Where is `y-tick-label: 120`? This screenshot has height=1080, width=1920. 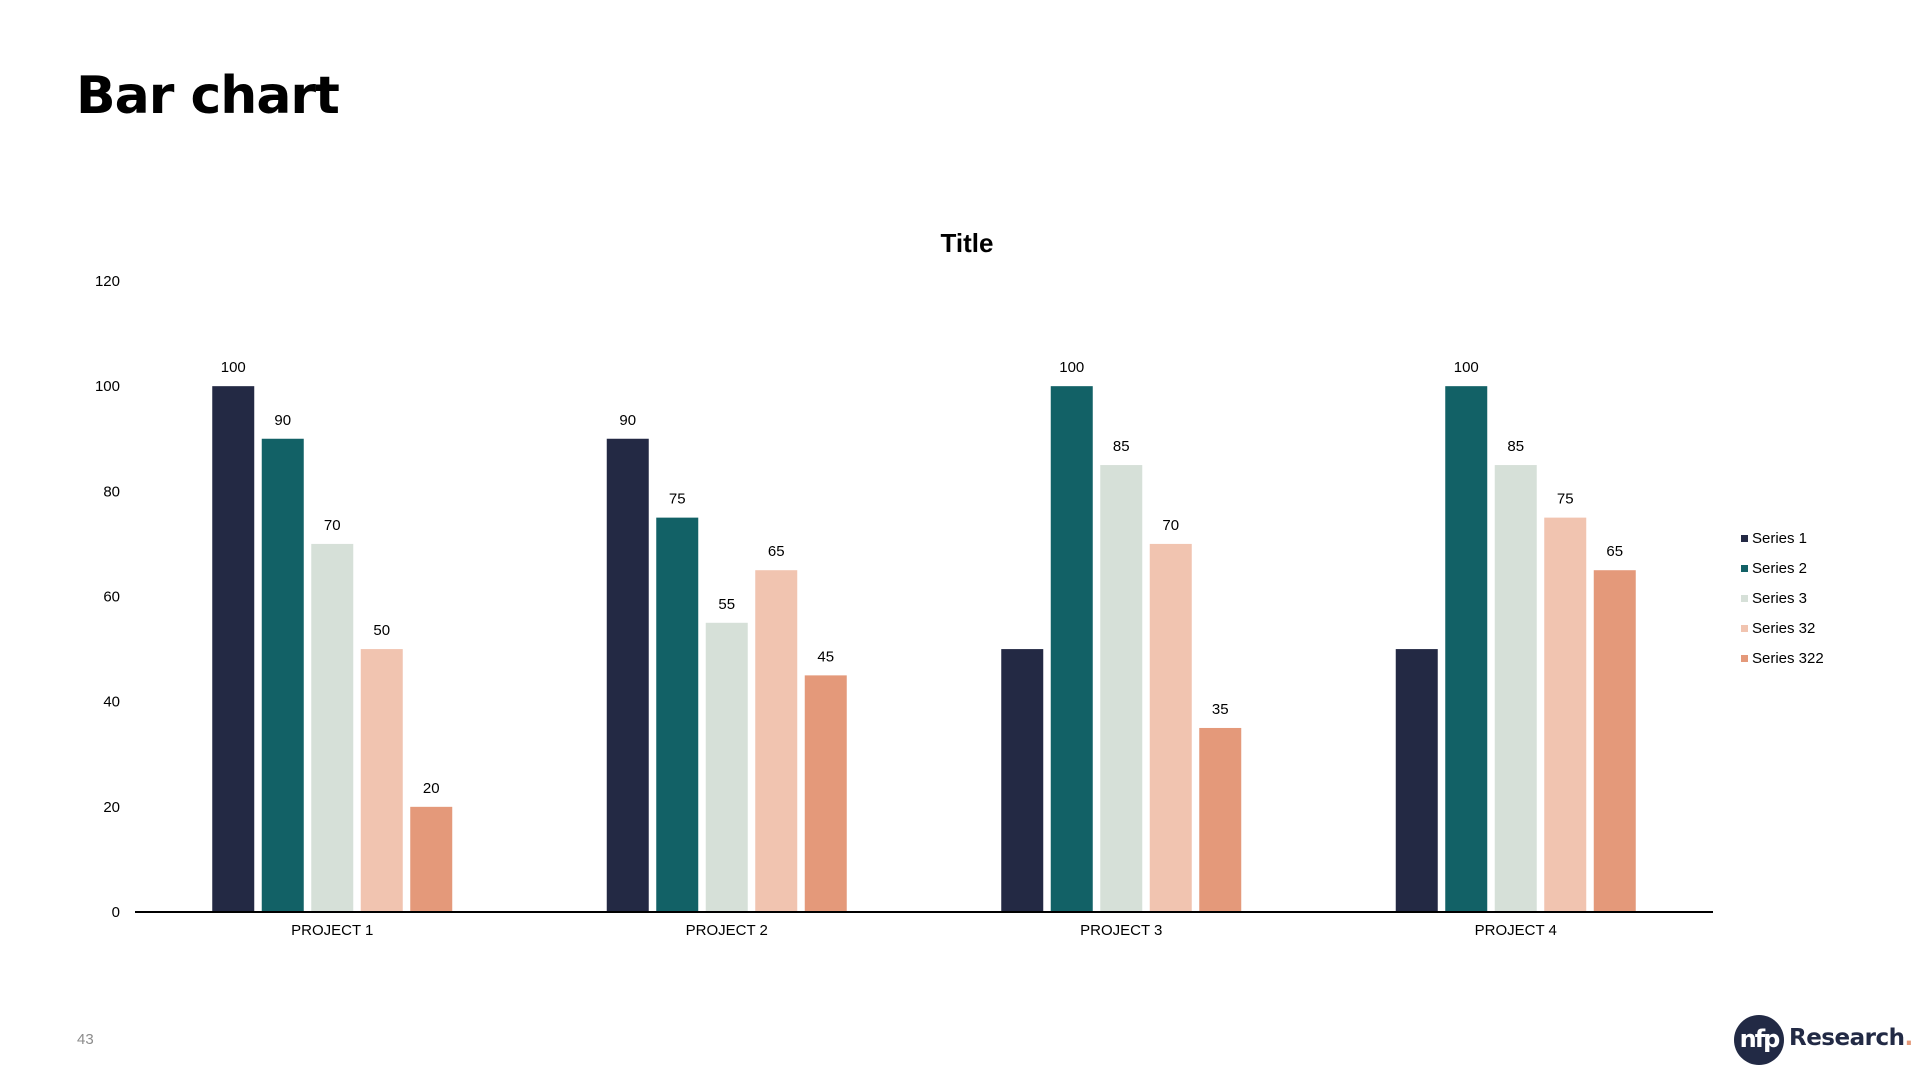 y-tick-label: 120 is located at coordinates (107, 281).